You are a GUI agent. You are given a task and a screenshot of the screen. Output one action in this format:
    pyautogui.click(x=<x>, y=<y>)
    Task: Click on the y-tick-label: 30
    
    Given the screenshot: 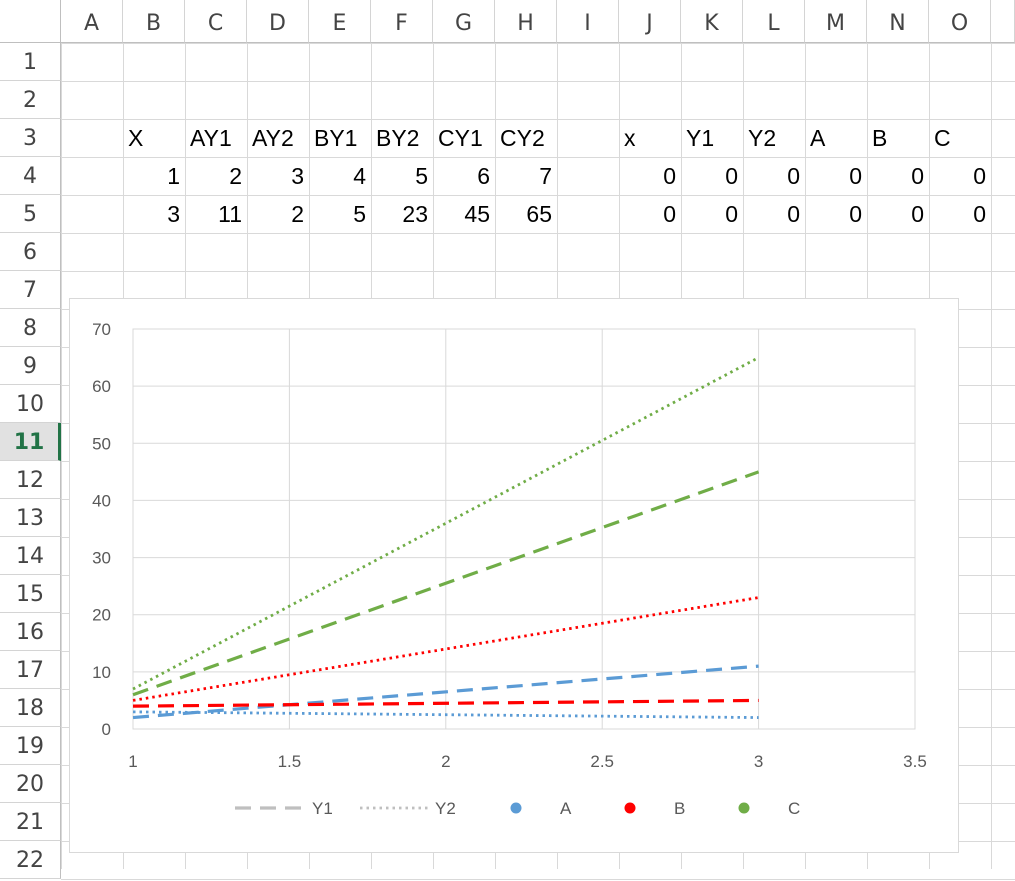 What is the action you would take?
    pyautogui.click(x=101, y=558)
    